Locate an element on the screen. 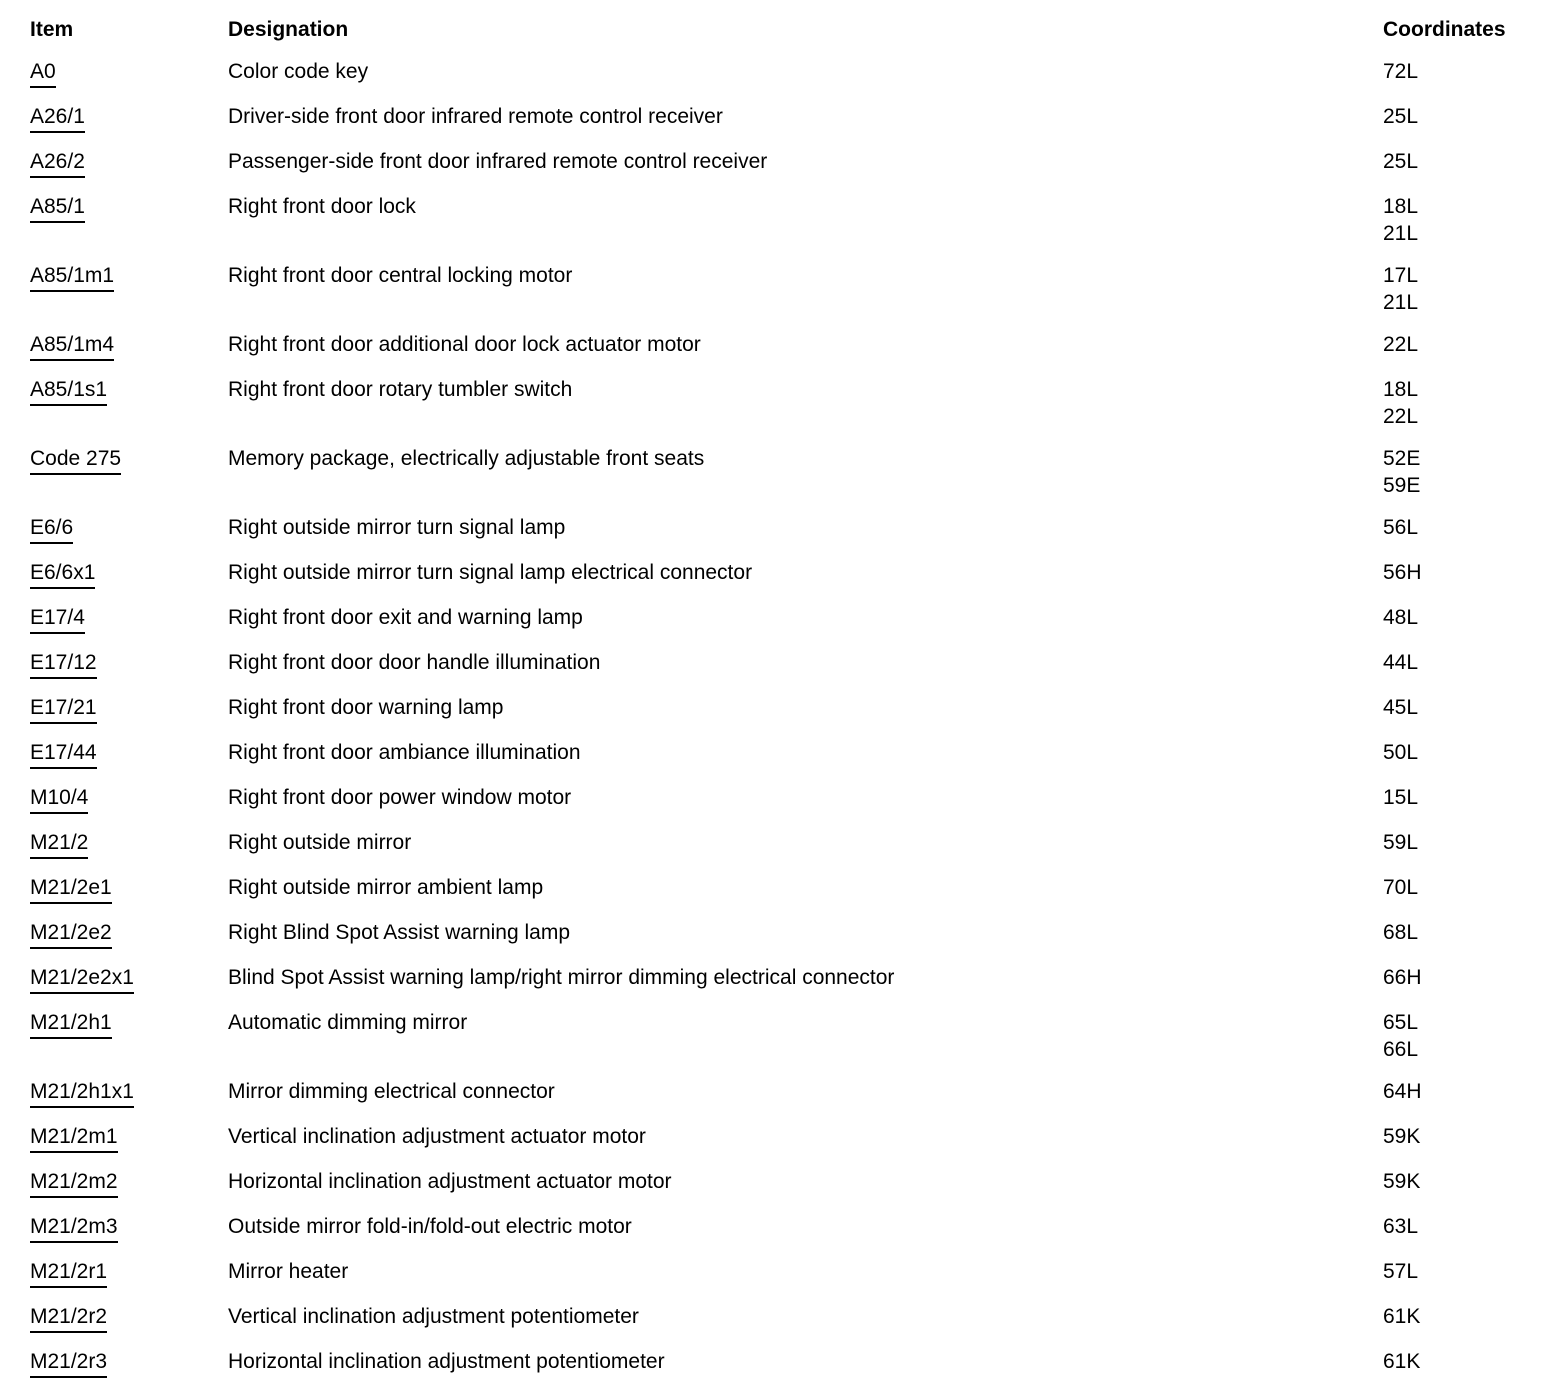 The height and width of the screenshot is (1382, 1568). item-cell: M21/2h1 is located at coordinates (129, 1024).